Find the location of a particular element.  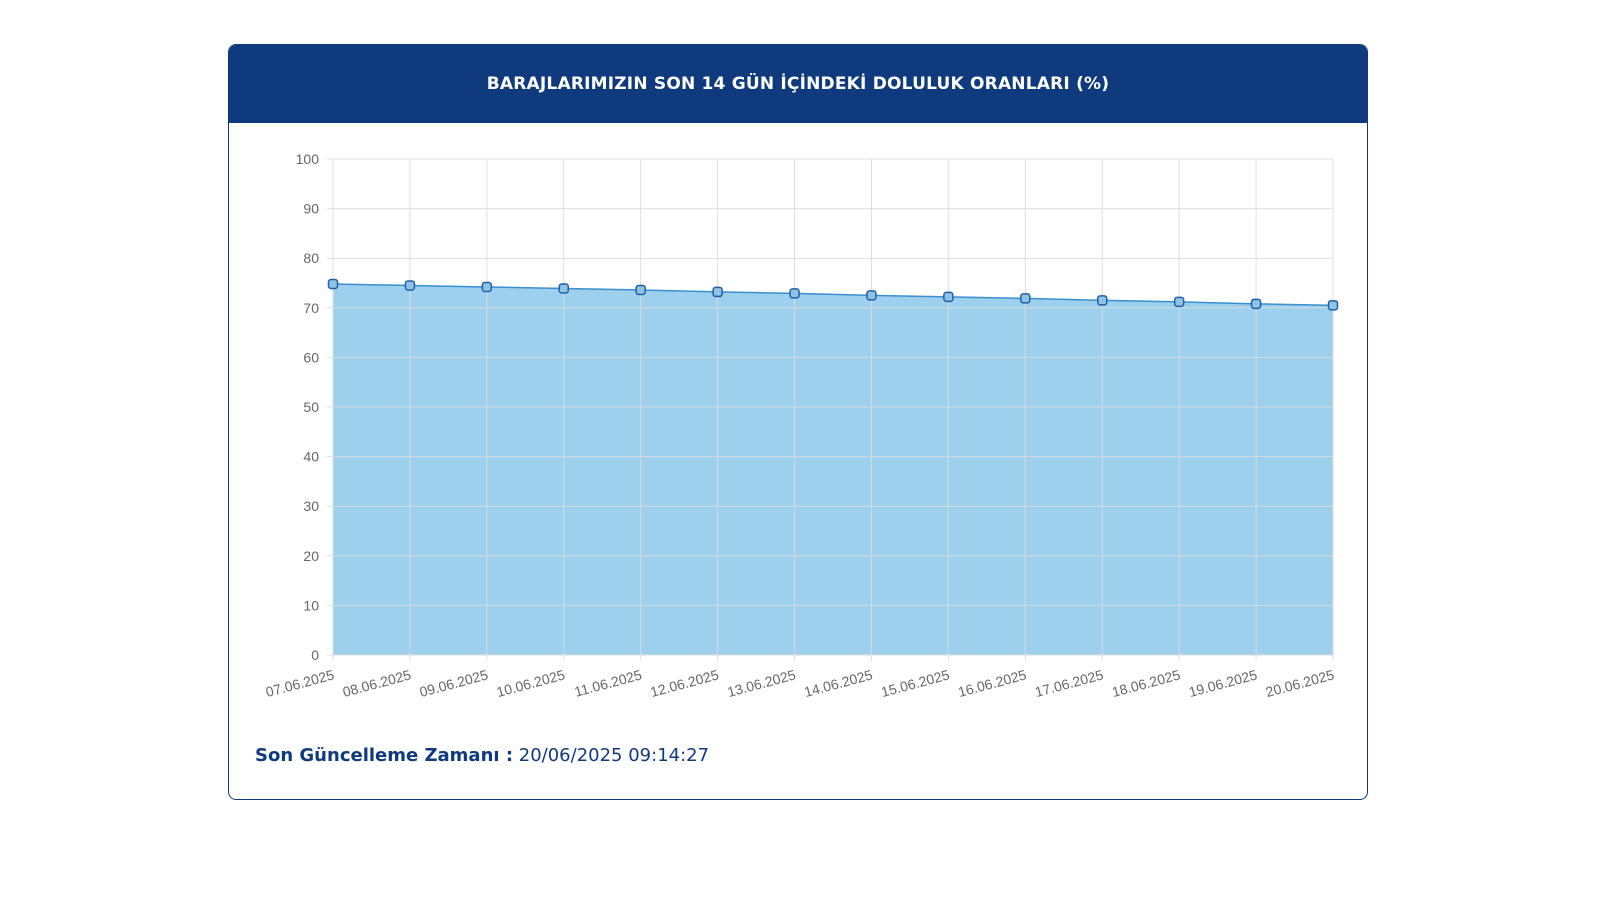

x-tick-label: 14.06.2025 is located at coordinates (838, 683).